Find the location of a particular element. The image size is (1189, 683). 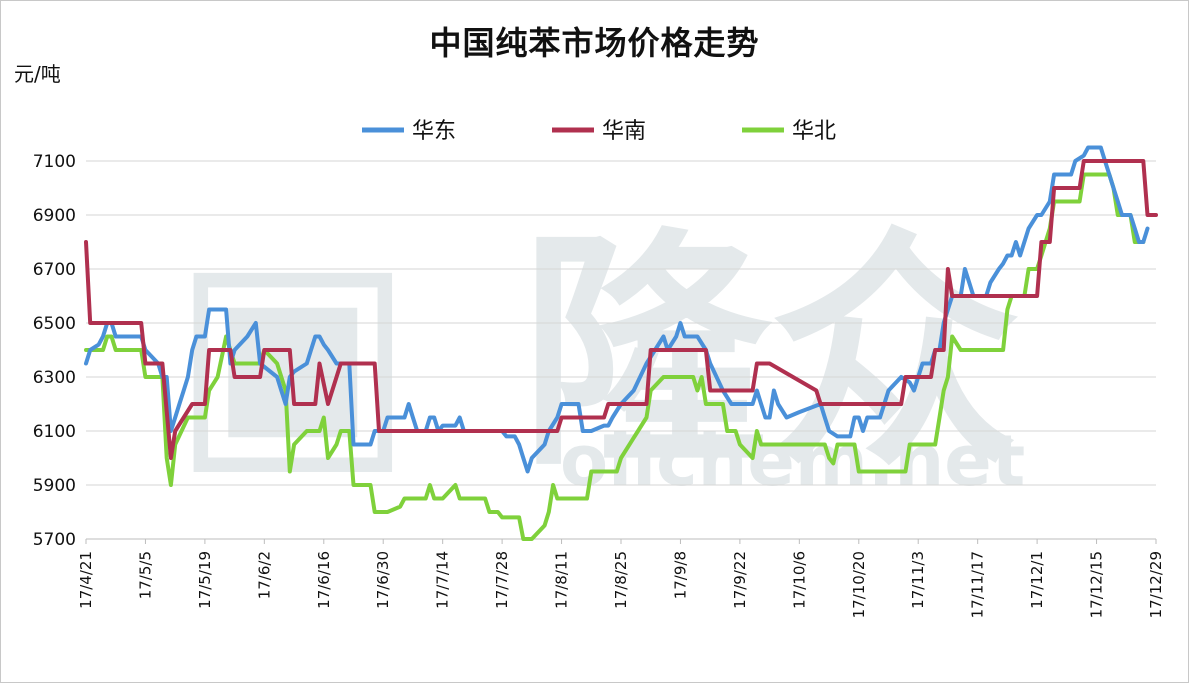

x-tick-label: 17/10/20 is located at coordinates (859, 584).